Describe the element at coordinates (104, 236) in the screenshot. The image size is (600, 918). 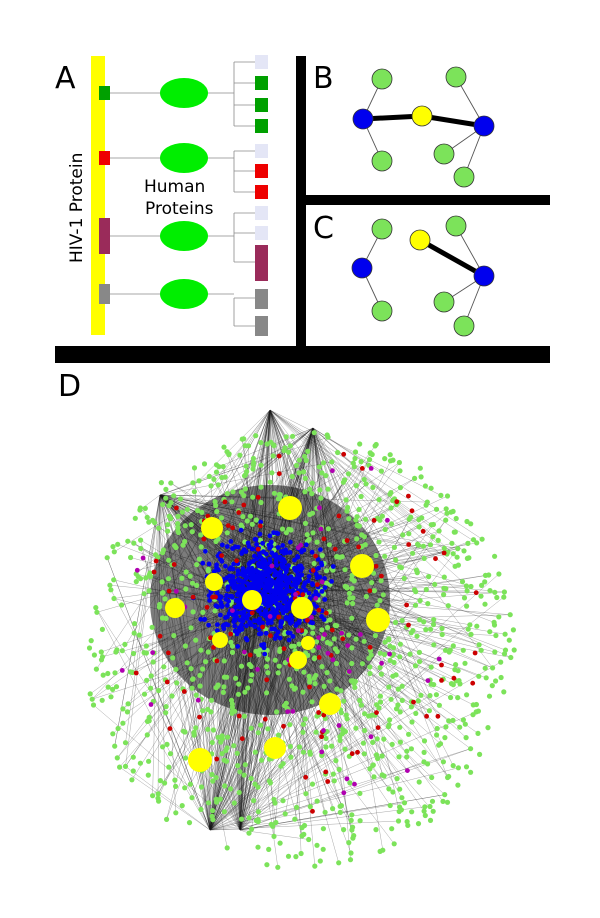
I see `binding-site-maroon` at that location.